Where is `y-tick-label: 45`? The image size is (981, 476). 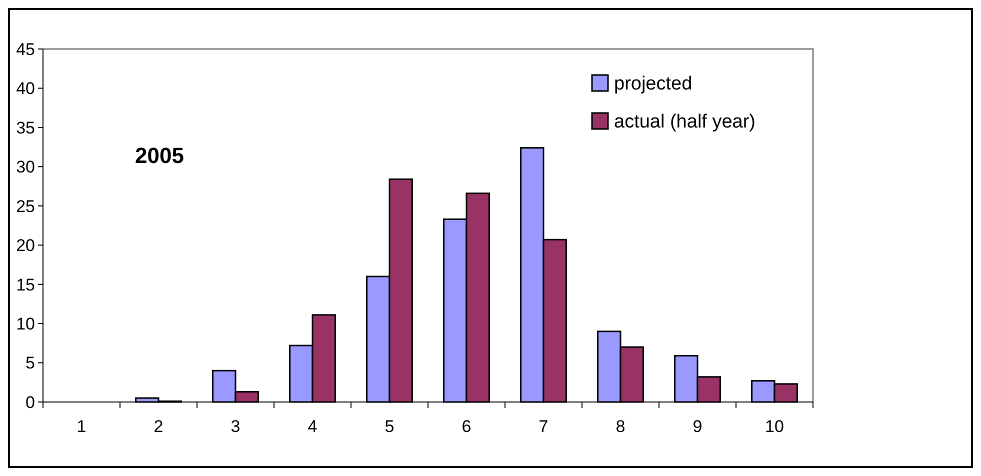 y-tick-label: 45 is located at coordinates (25, 49).